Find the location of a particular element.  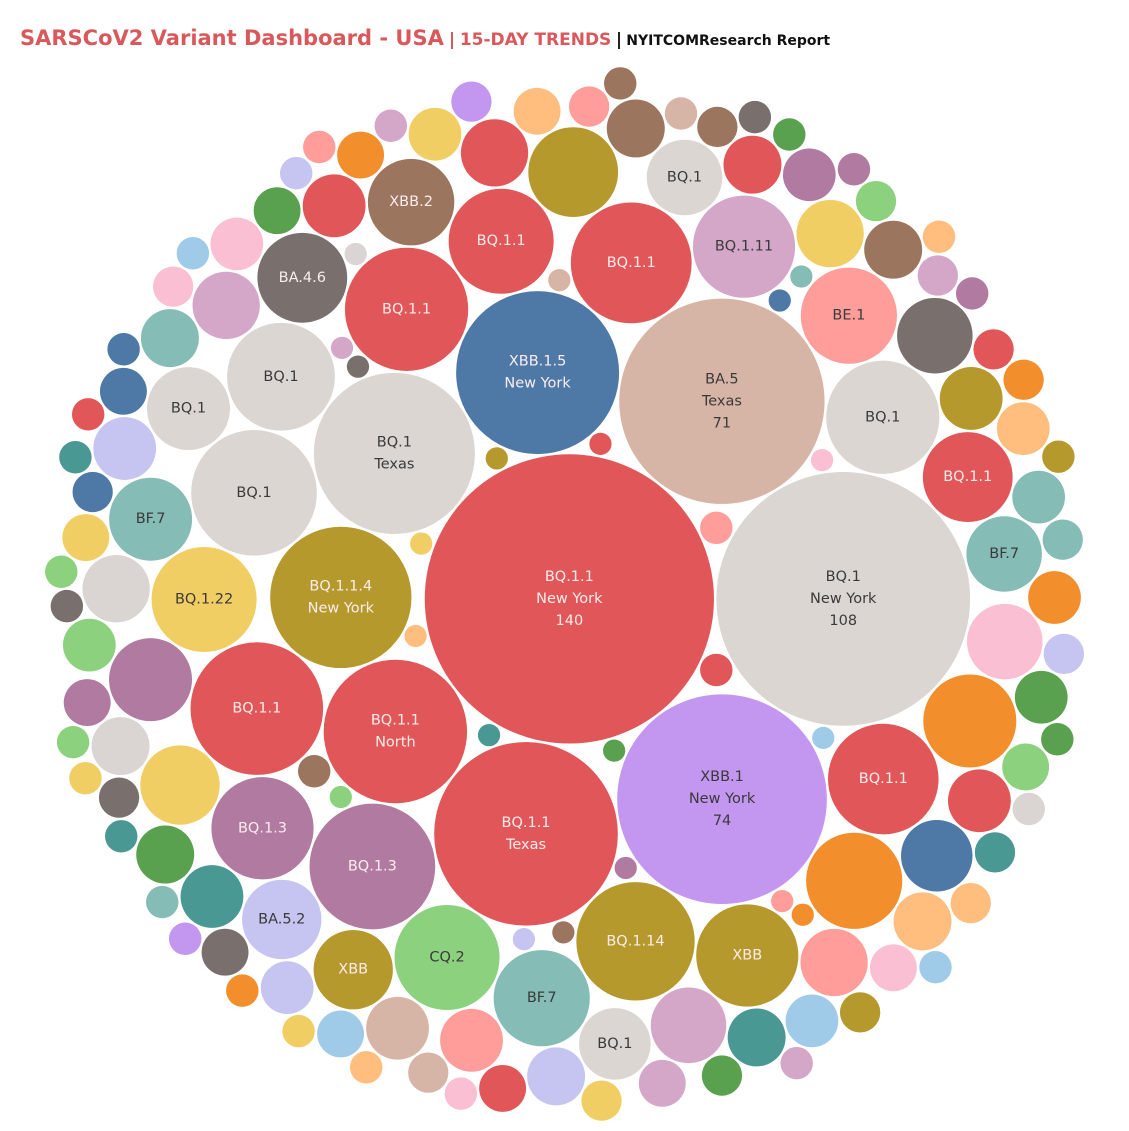

bubble-label: BQ.1.14 is located at coordinates (635, 941).